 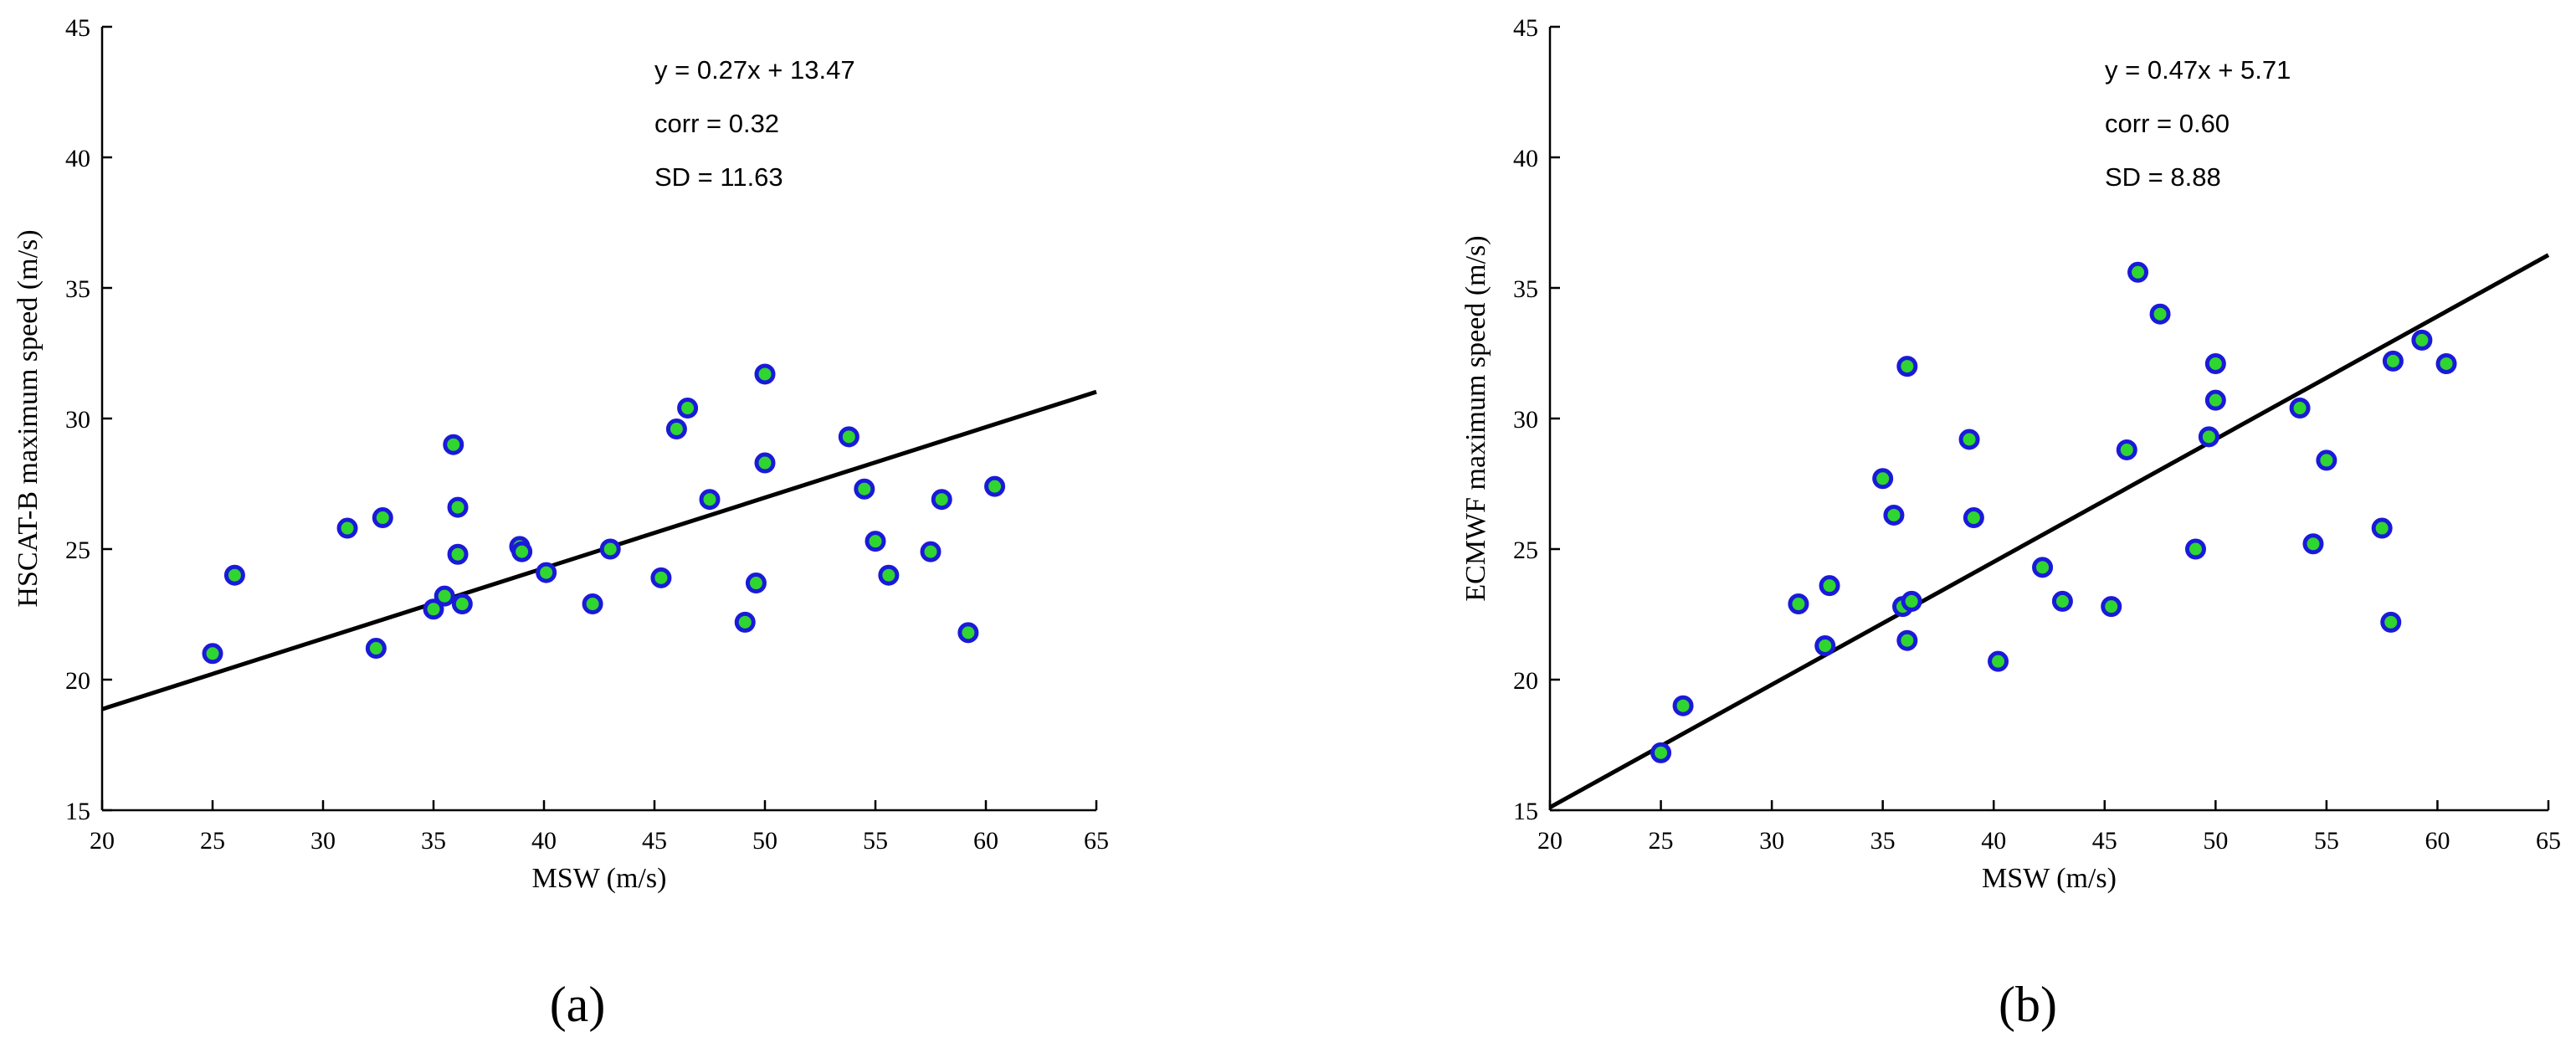 I want to click on panel-label: (a), so click(x=578, y=1005).